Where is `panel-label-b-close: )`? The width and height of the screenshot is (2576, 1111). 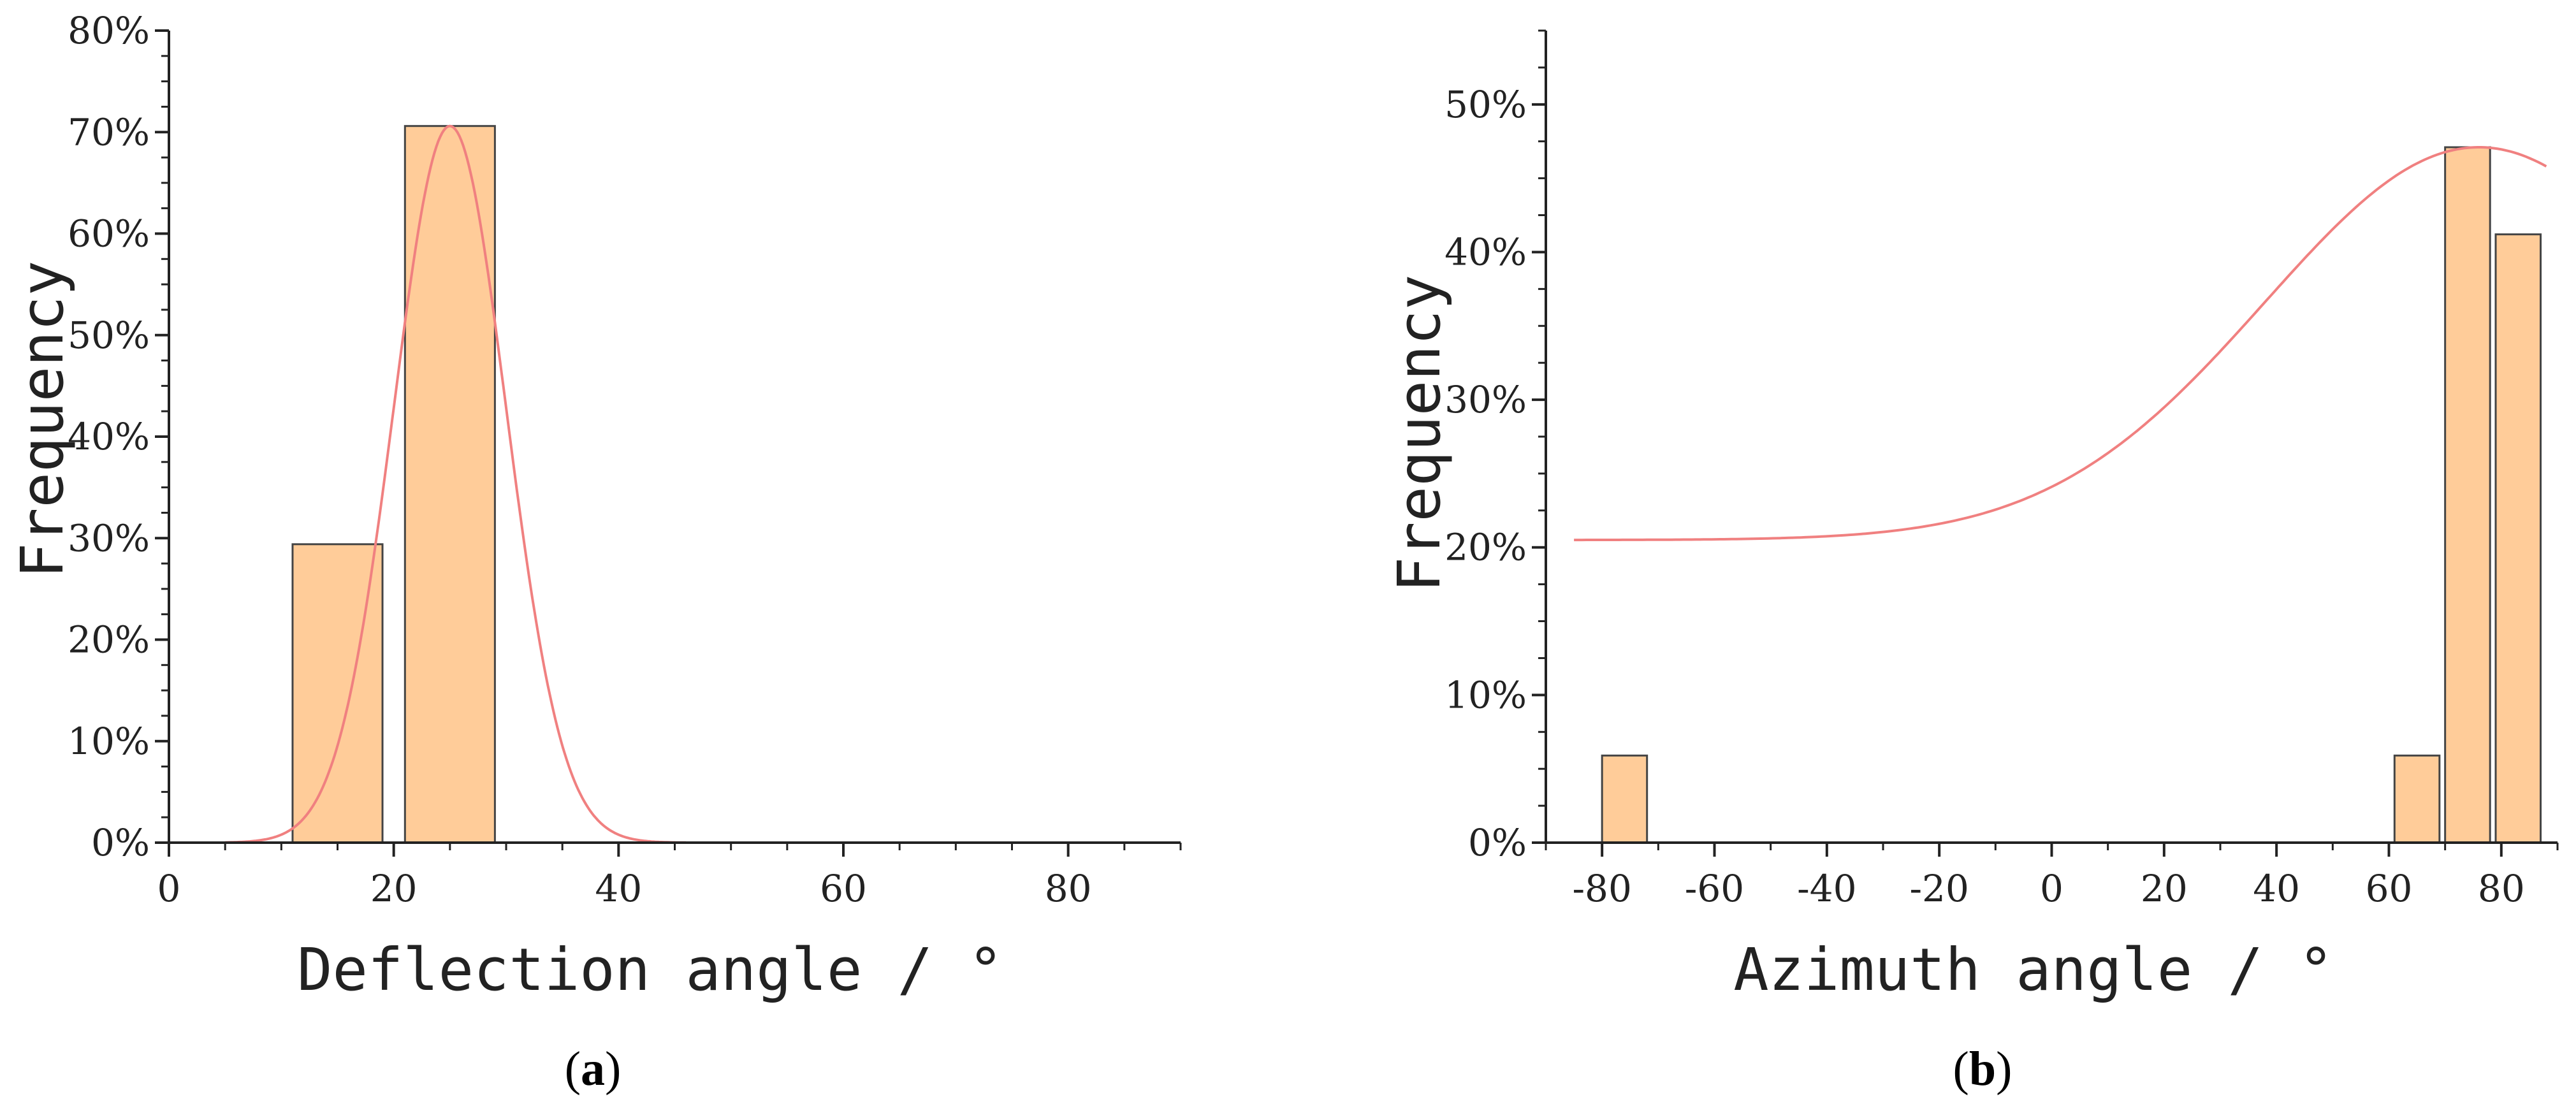 panel-label-b-close: ) is located at coordinates (2004, 1069).